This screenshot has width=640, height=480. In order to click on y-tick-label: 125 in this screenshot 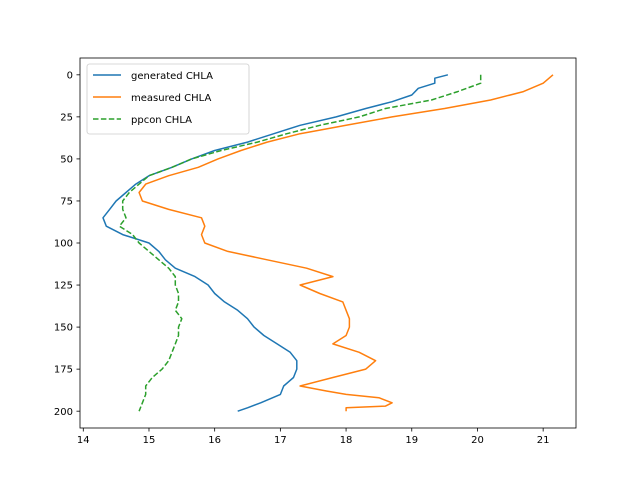, I will do `click(63, 286)`.